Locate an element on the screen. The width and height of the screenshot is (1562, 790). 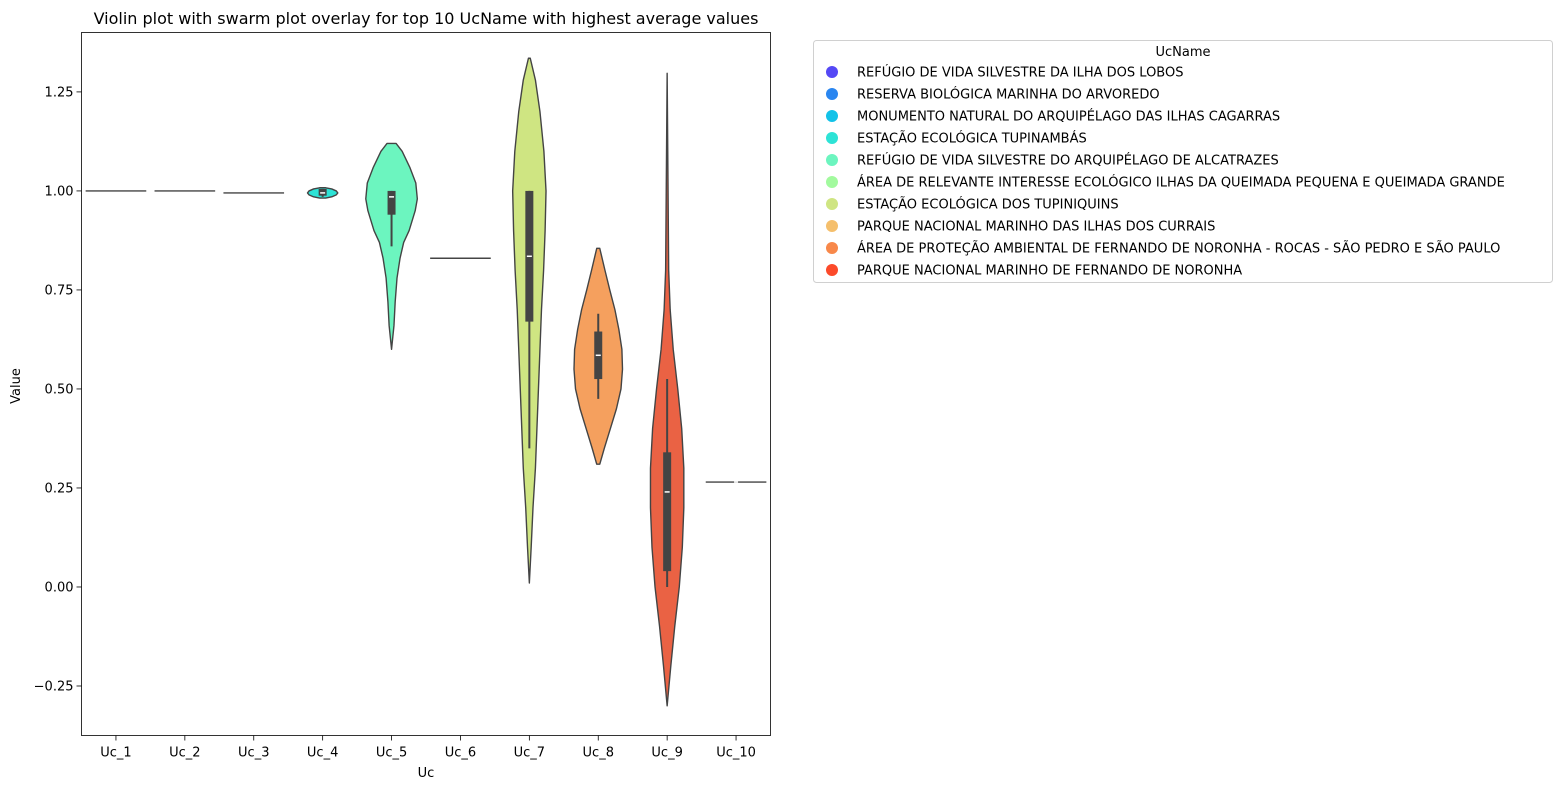
y-tick-label: 0.00 is located at coordinates (59, 587).